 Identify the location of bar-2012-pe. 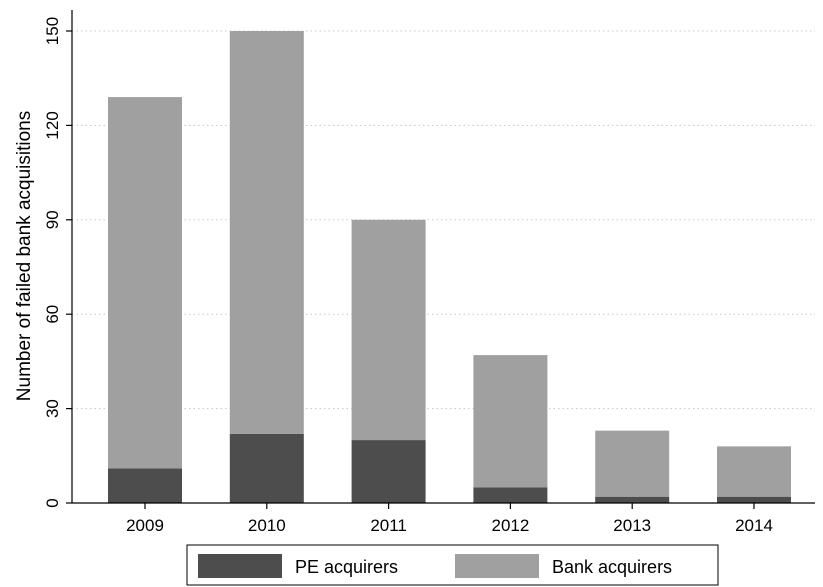
(510, 495).